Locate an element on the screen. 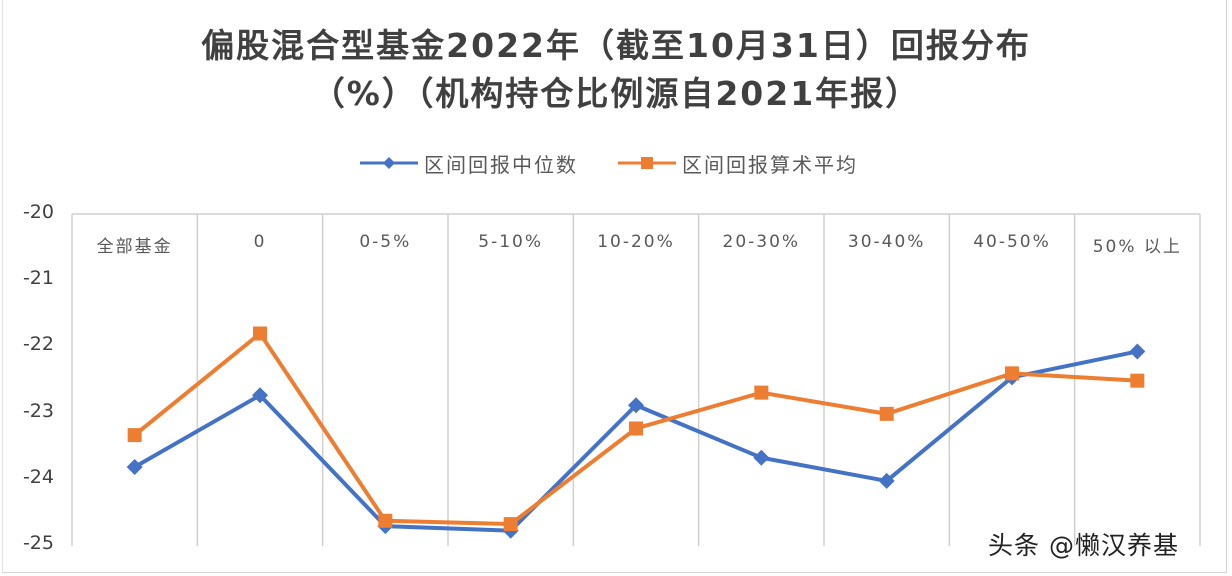 The image size is (1232, 576). y-tick: -24 is located at coordinates (38, 477).